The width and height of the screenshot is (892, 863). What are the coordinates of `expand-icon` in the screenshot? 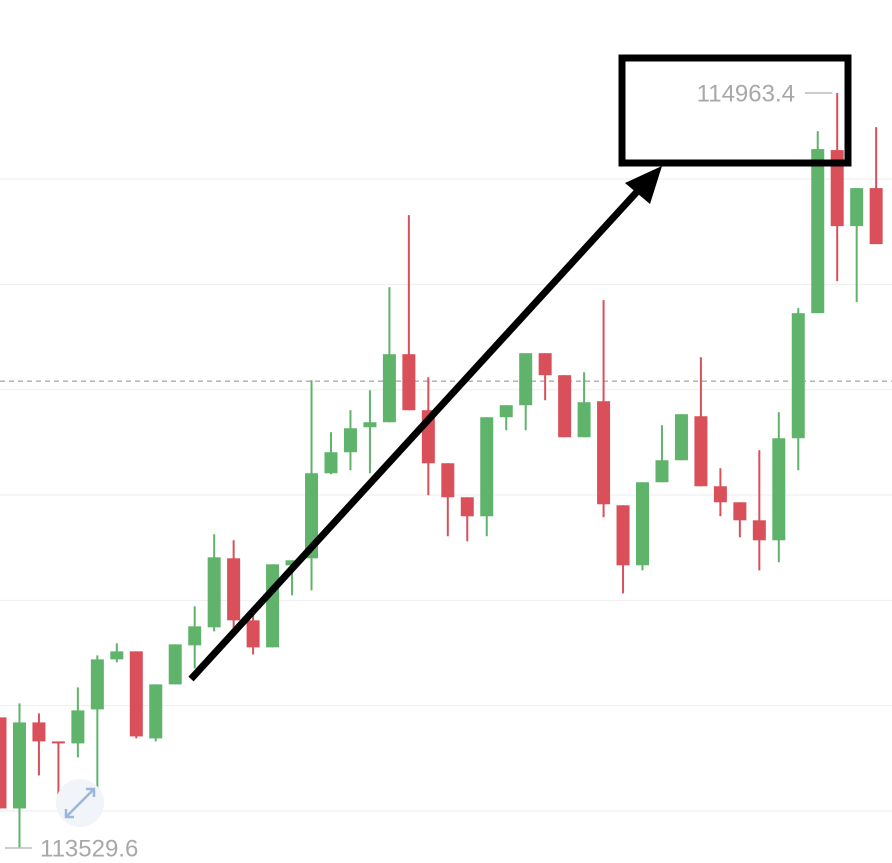 It's located at (80, 803).